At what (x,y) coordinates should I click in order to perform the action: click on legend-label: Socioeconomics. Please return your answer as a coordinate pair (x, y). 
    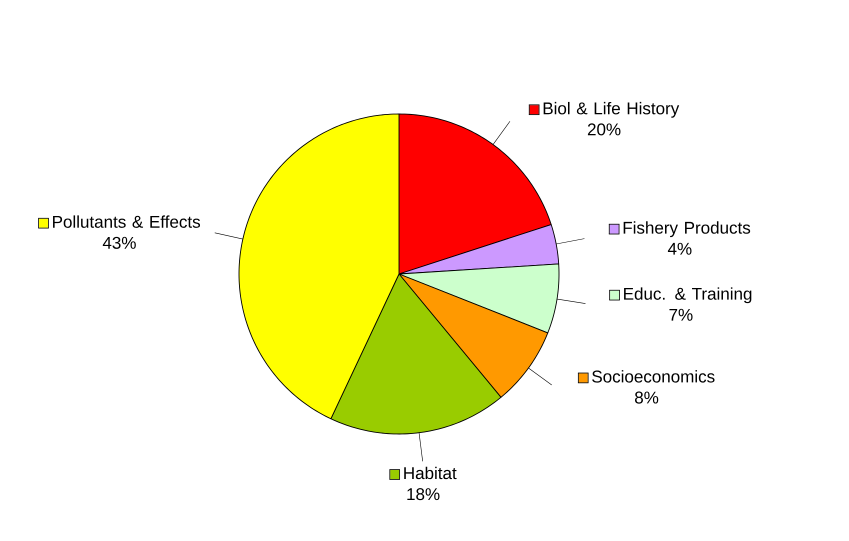
    Looking at the image, I should click on (653, 376).